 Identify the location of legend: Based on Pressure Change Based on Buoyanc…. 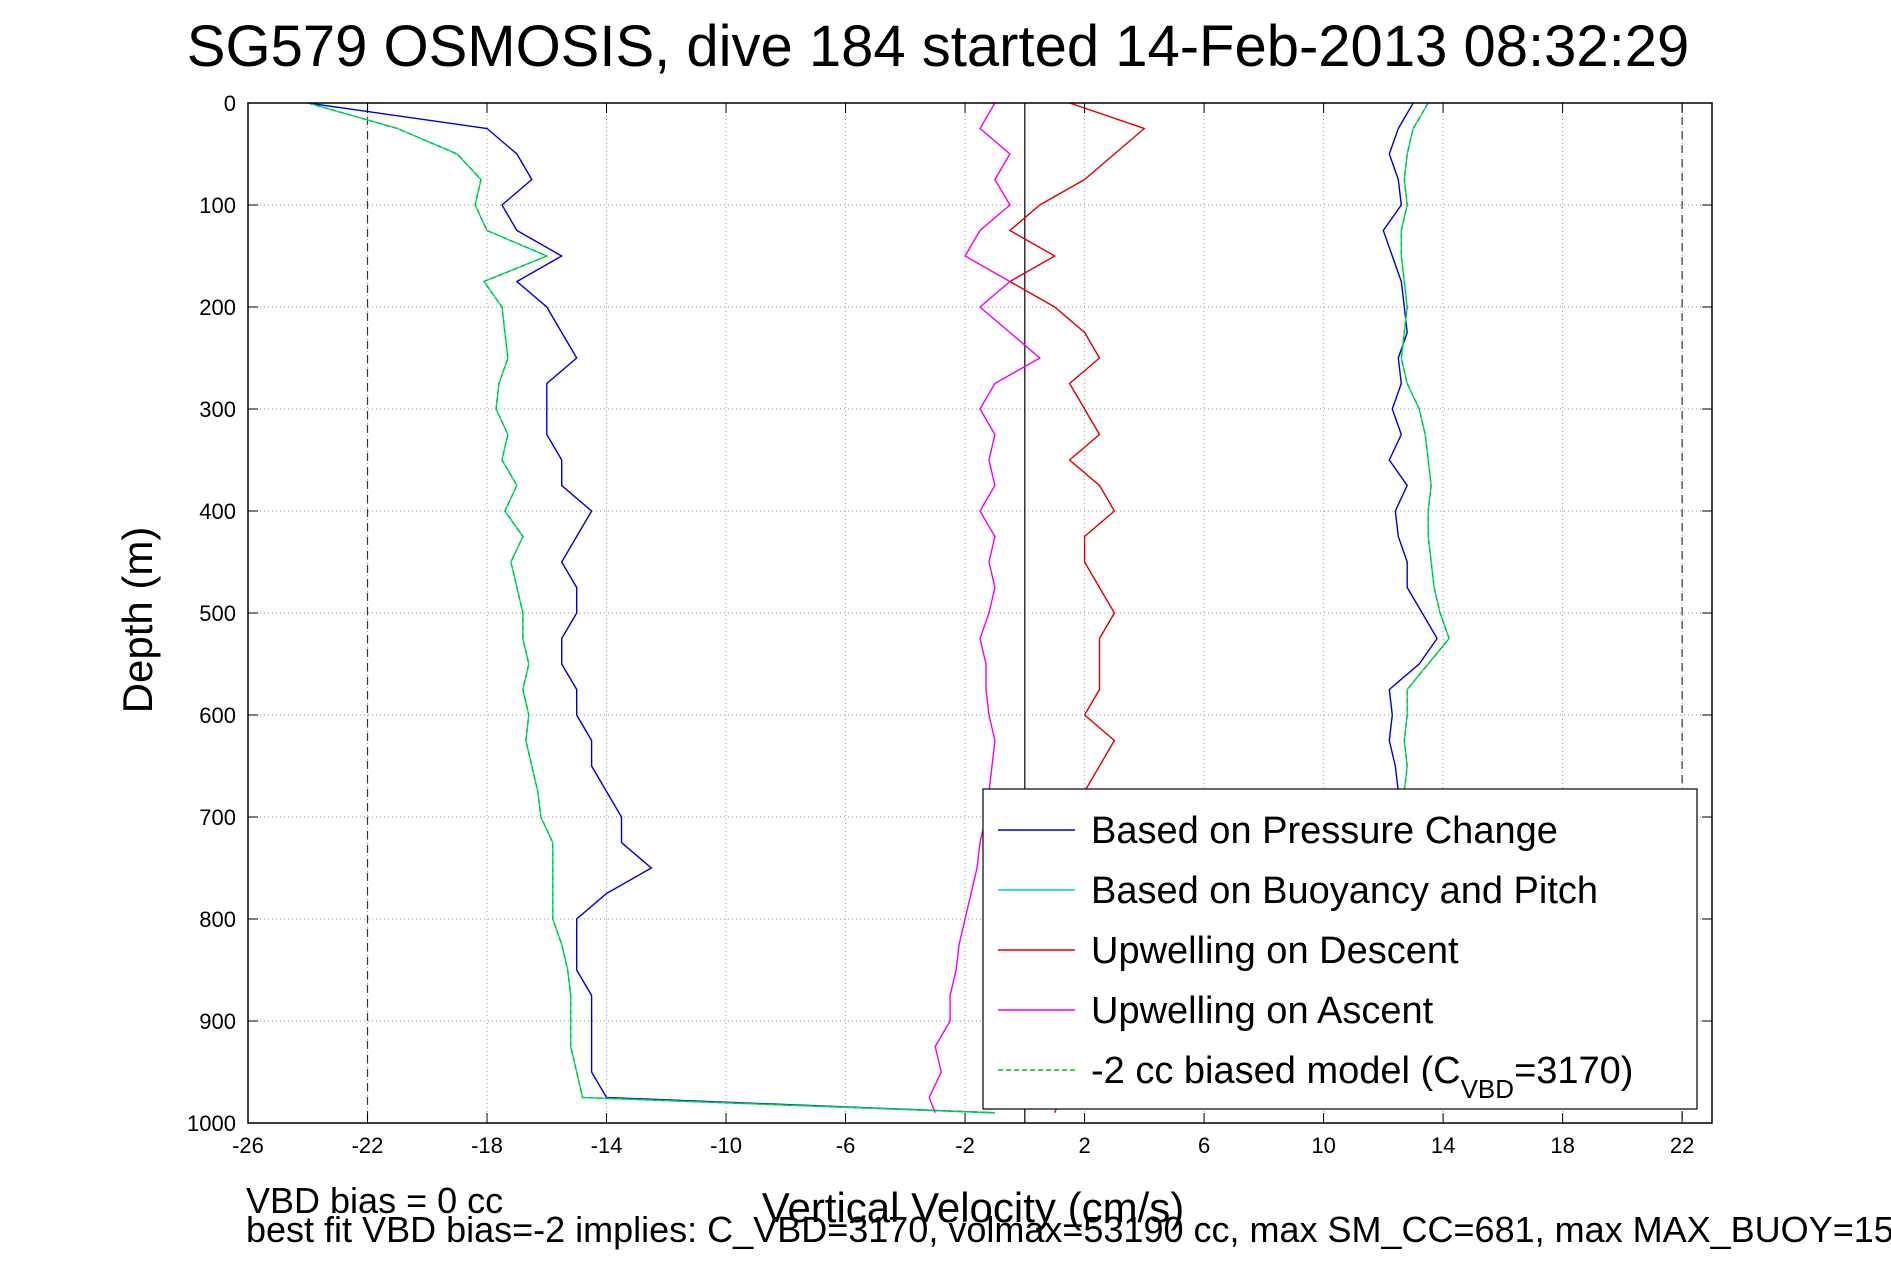
(1340, 949).